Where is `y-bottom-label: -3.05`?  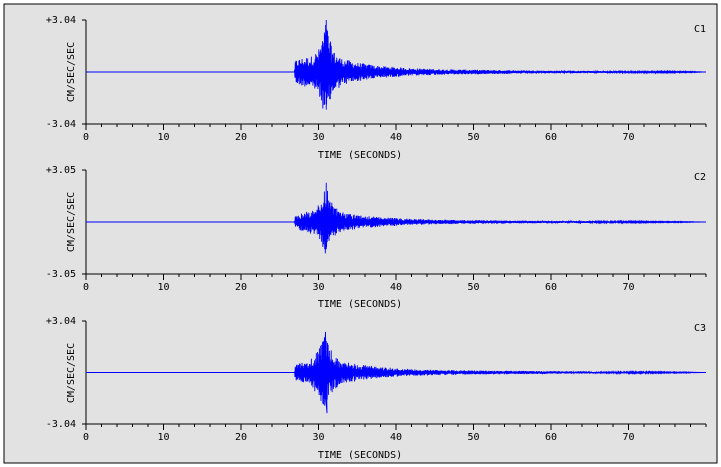 y-bottom-label: -3.05 is located at coordinates (61, 274).